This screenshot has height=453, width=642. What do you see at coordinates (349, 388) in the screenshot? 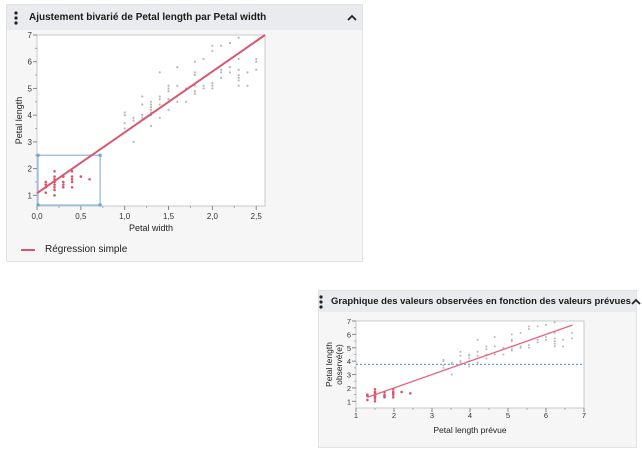
I see `y-tick-label: 2` at bounding box center [349, 388].